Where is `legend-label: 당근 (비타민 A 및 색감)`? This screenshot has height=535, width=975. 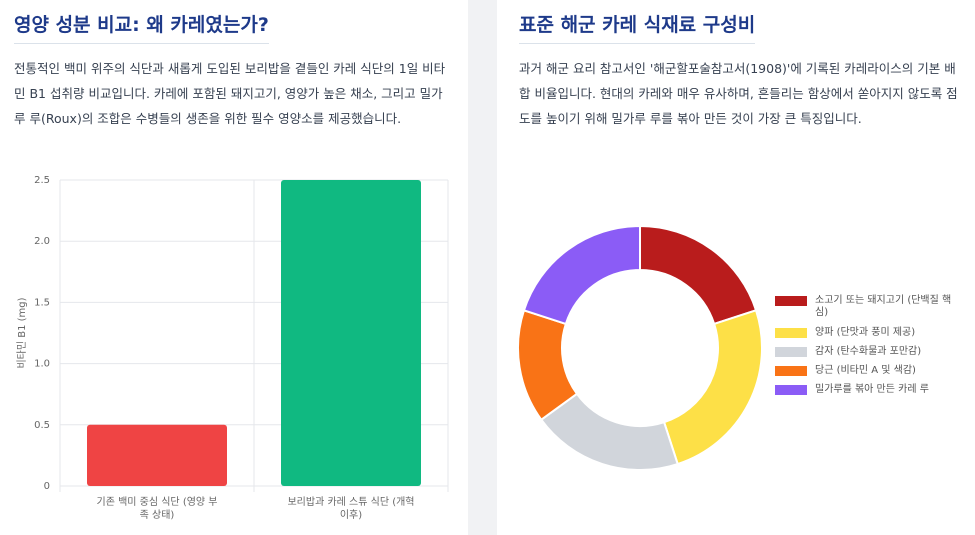
legend-label: 당근 (비타민 A 및 색감) is located at coordinates (865, 370).